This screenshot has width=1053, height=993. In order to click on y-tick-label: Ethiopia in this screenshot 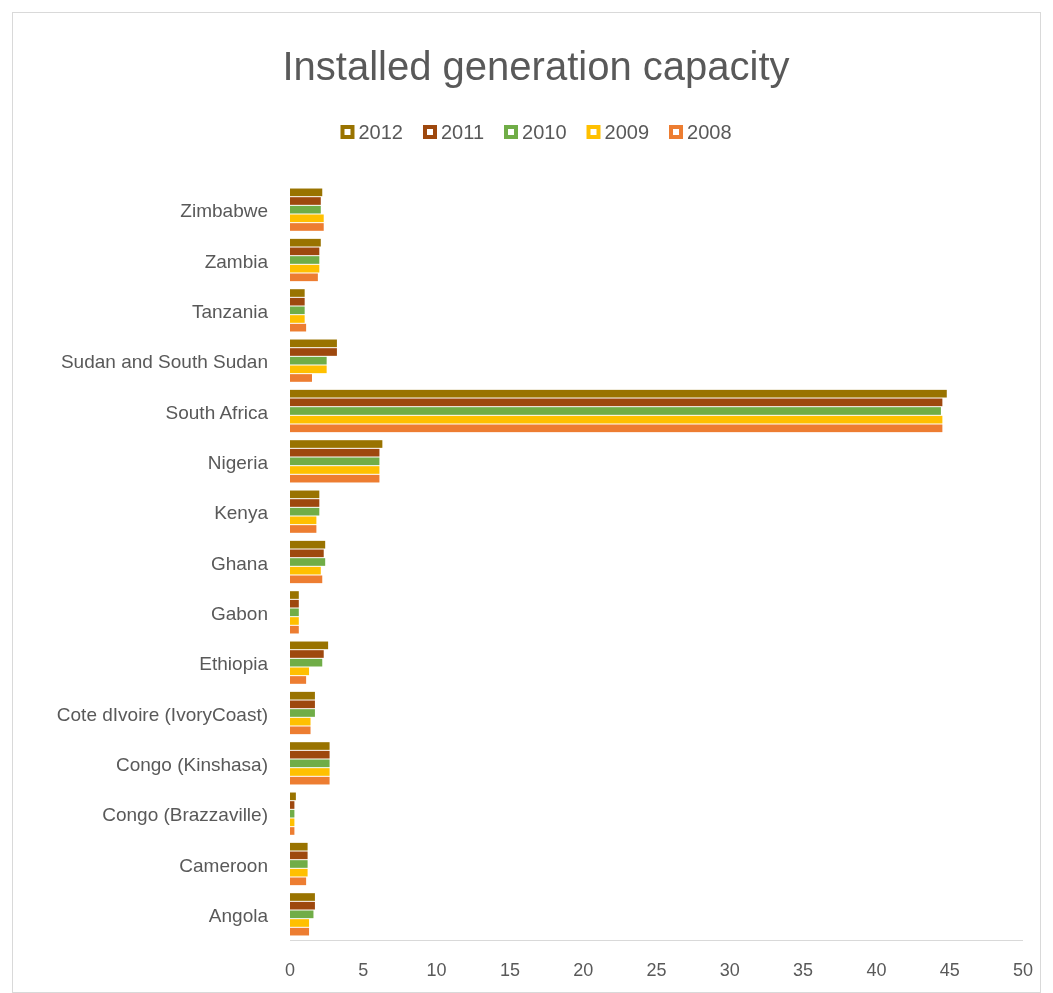, I will do `click(234, 664)`.